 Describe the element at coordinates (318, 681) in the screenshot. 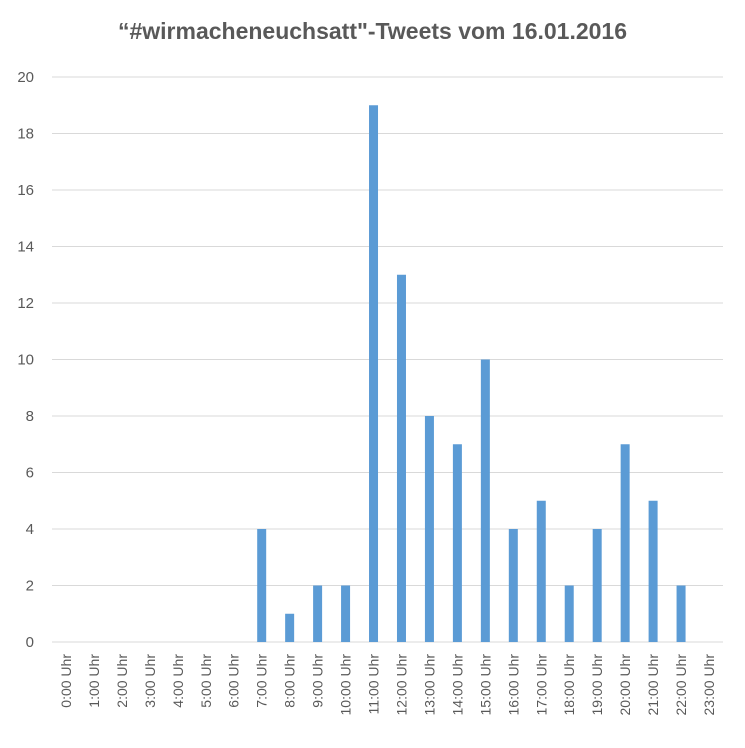

I see `x-tick-label: 9:00 Uhr` at that location.